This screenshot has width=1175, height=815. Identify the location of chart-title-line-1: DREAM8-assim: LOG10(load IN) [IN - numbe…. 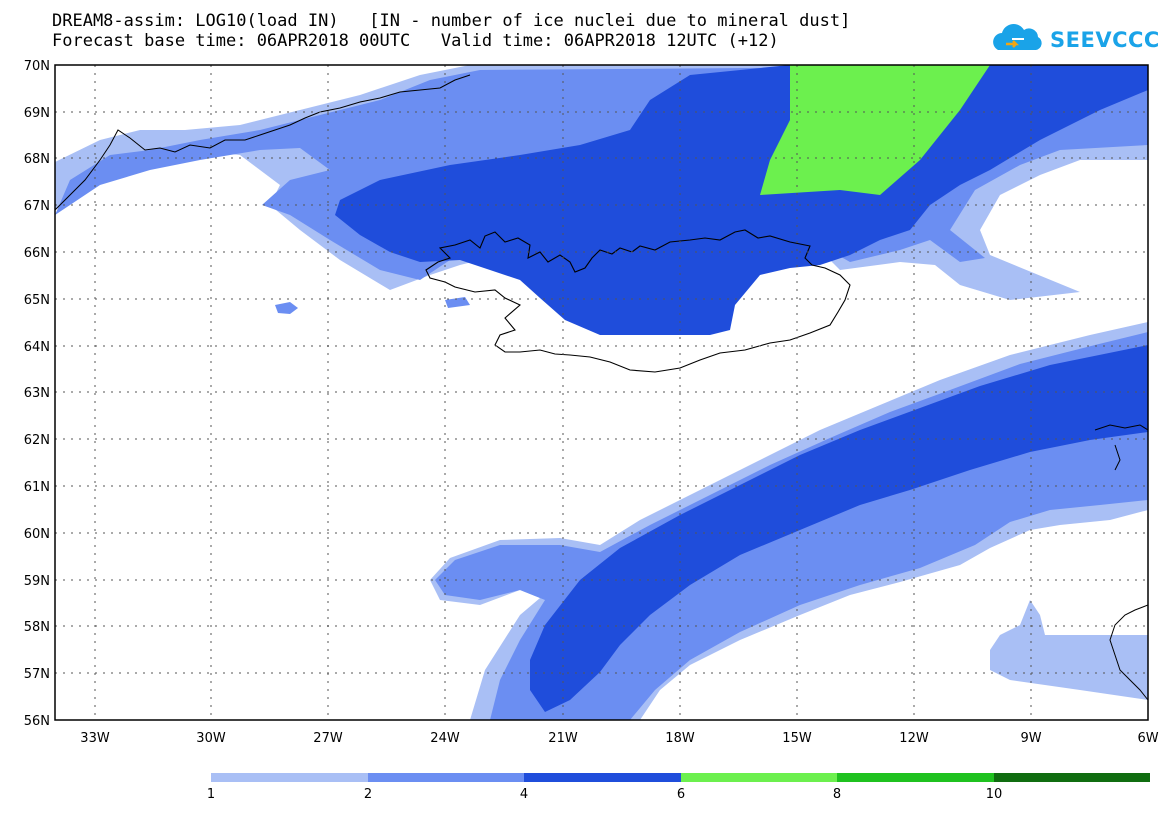
(451, 21).